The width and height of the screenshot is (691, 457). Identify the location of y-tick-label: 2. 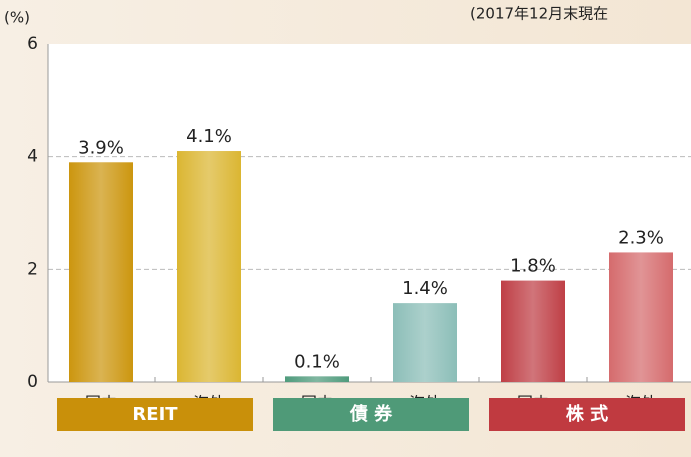
(32, 269).